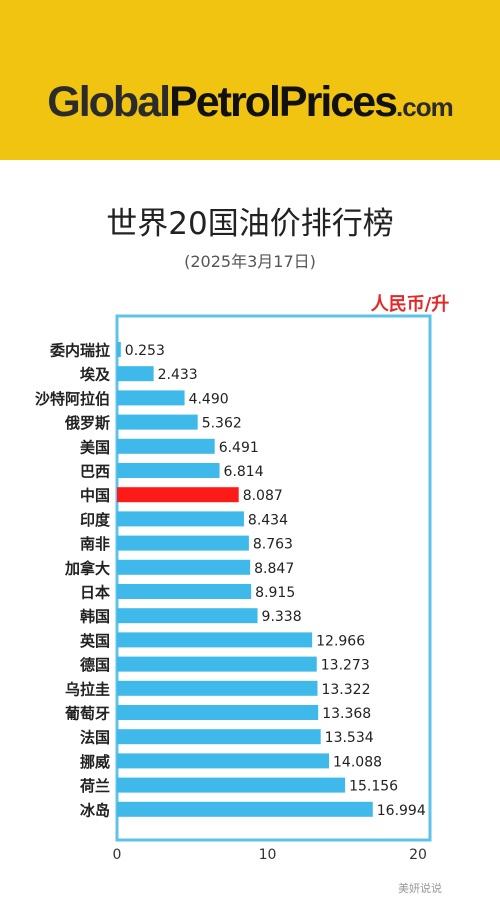  What do you see at coordinates (222, 424) in the screenshot?
I see `value-label: 5.362` at bounding box center [222, 424].